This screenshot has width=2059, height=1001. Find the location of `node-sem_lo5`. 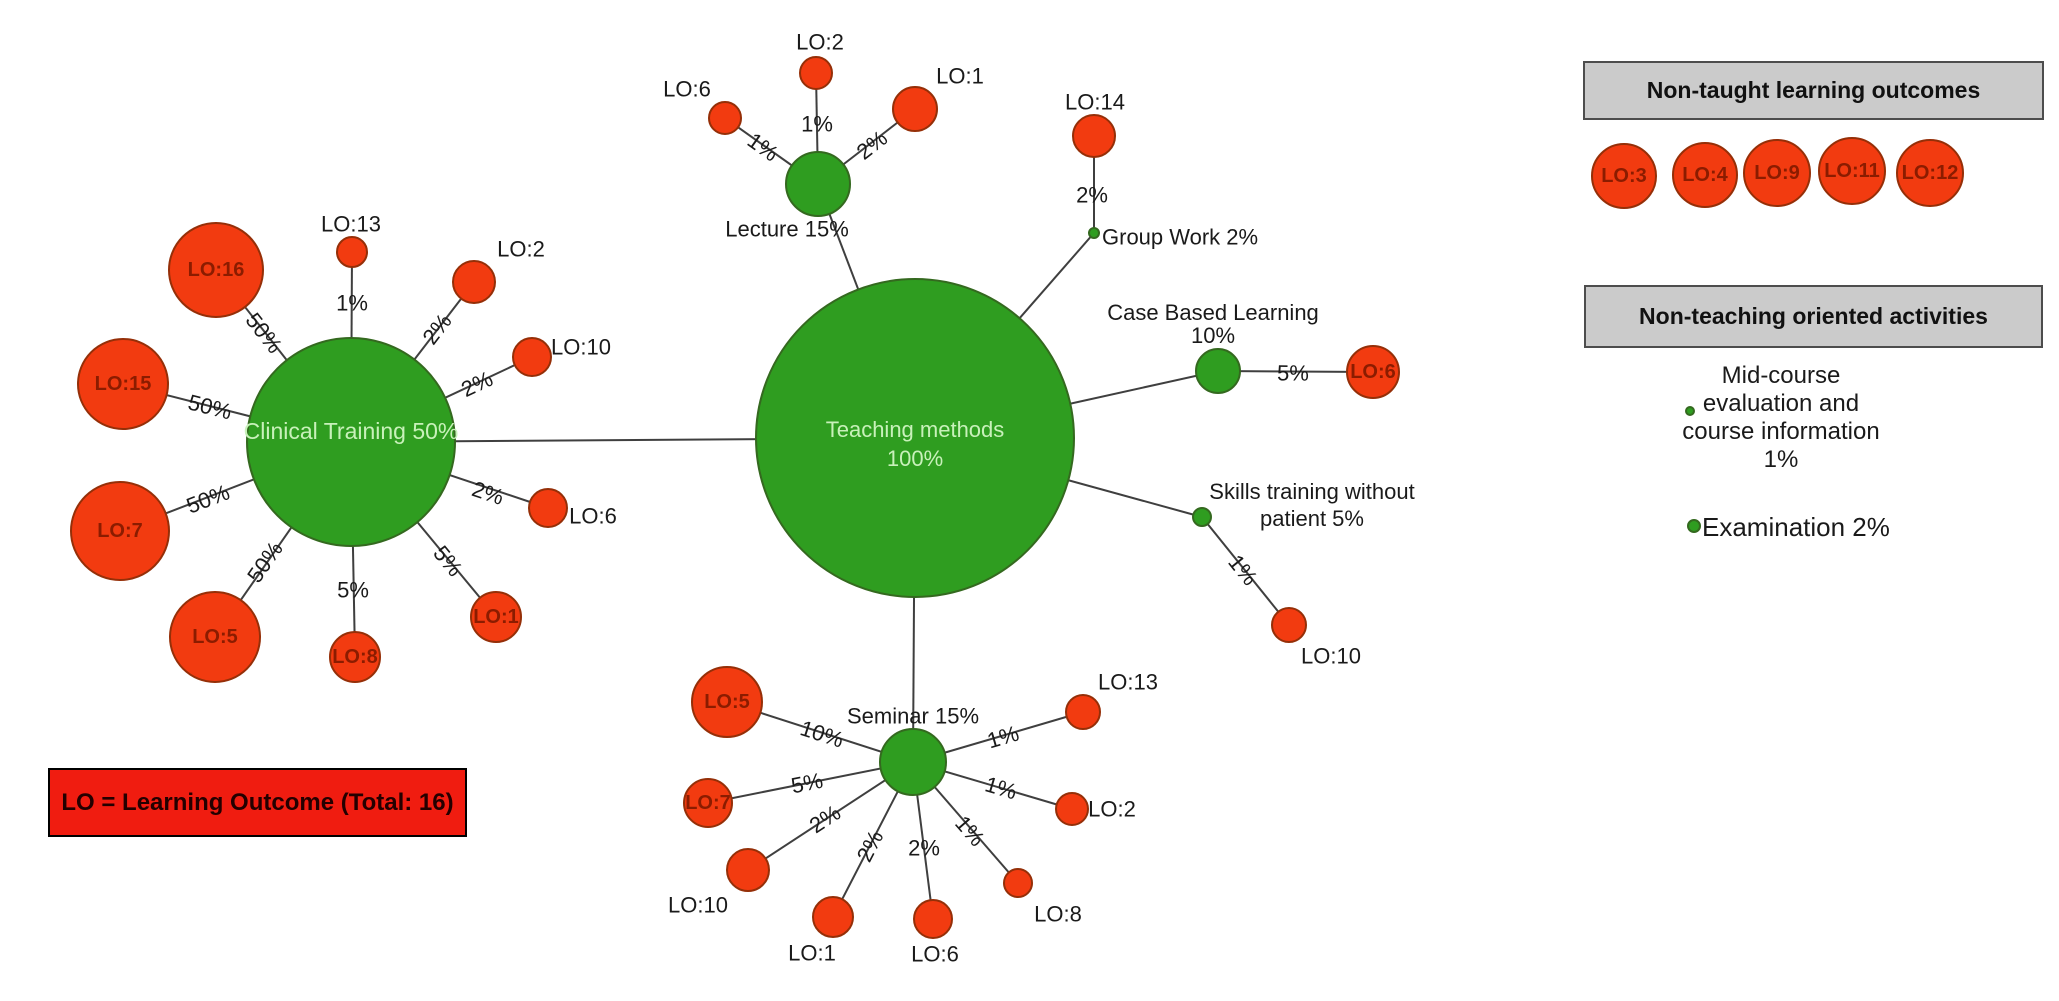

node-sem_lo5 is located at coordinates (727, 702).